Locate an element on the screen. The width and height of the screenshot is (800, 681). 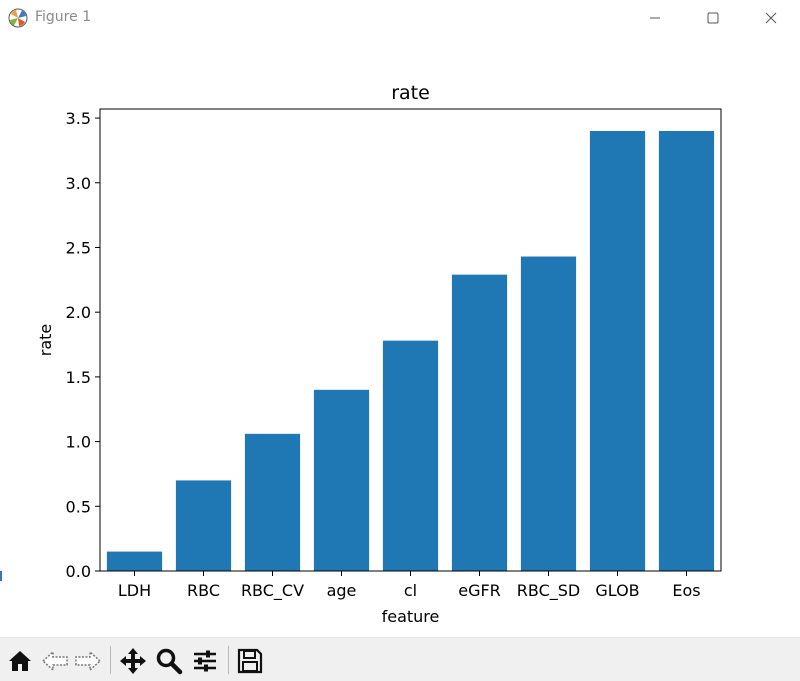
pan-icon is located at coordinates (133, 661).